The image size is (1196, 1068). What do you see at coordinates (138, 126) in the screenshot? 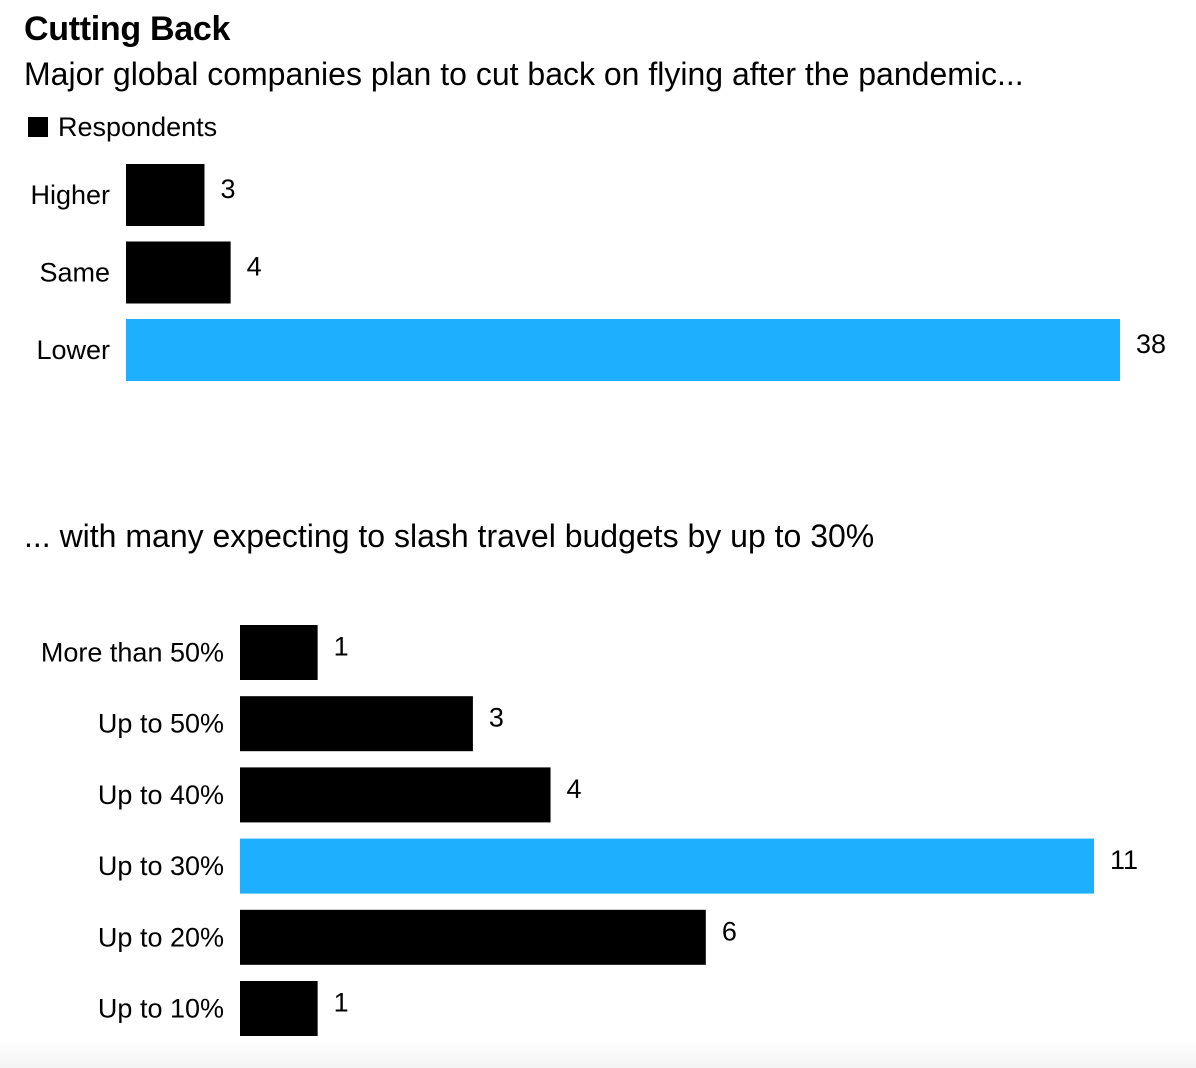
I see `legend-label: Respondents` at bounding box center [138, 126].